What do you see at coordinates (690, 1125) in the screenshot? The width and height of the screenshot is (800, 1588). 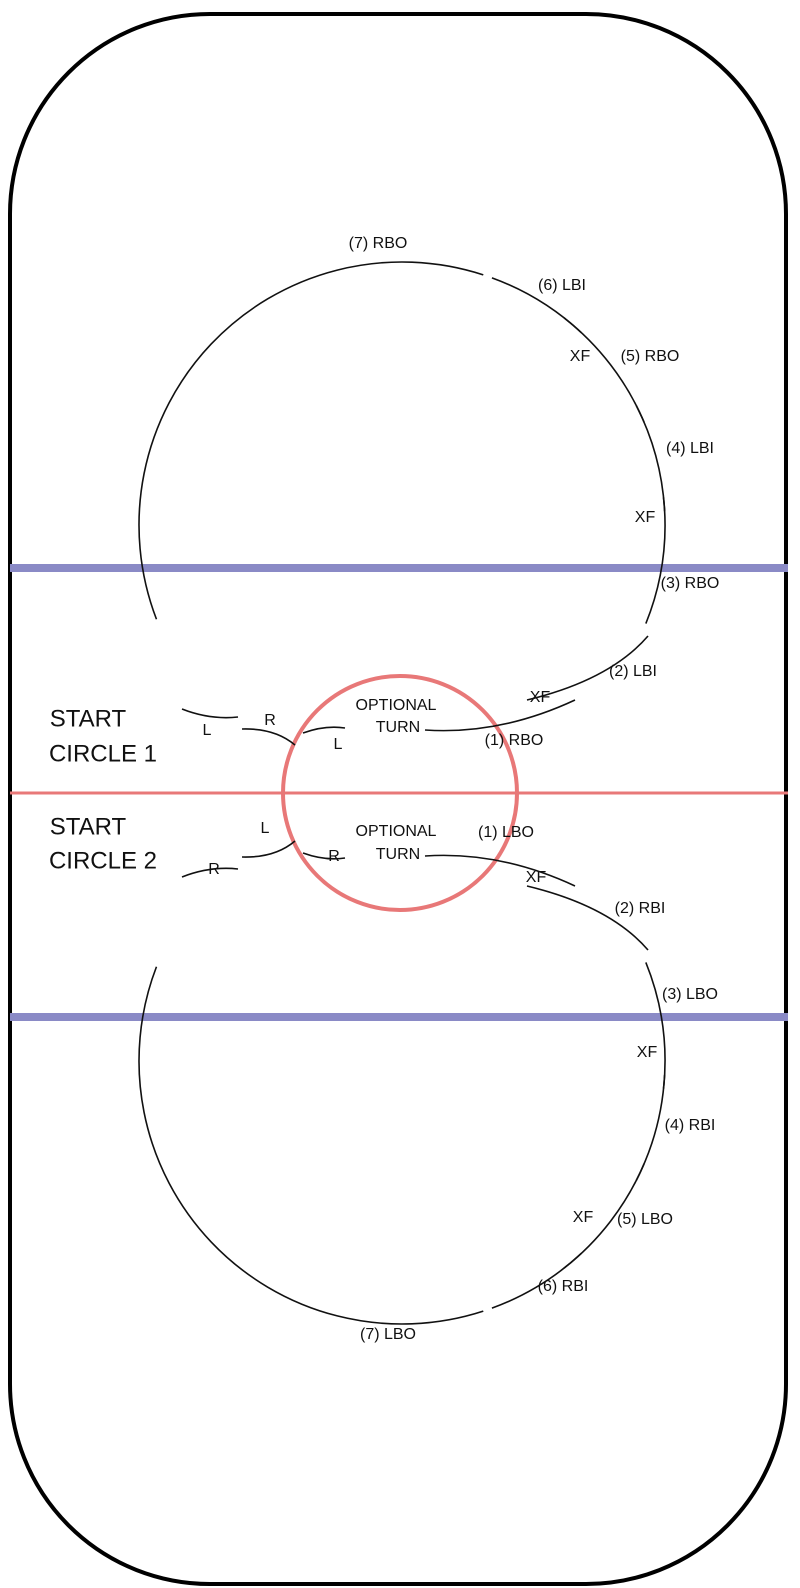 I see `edge-label: (4) RBI` at bounding box center [690, 1125].